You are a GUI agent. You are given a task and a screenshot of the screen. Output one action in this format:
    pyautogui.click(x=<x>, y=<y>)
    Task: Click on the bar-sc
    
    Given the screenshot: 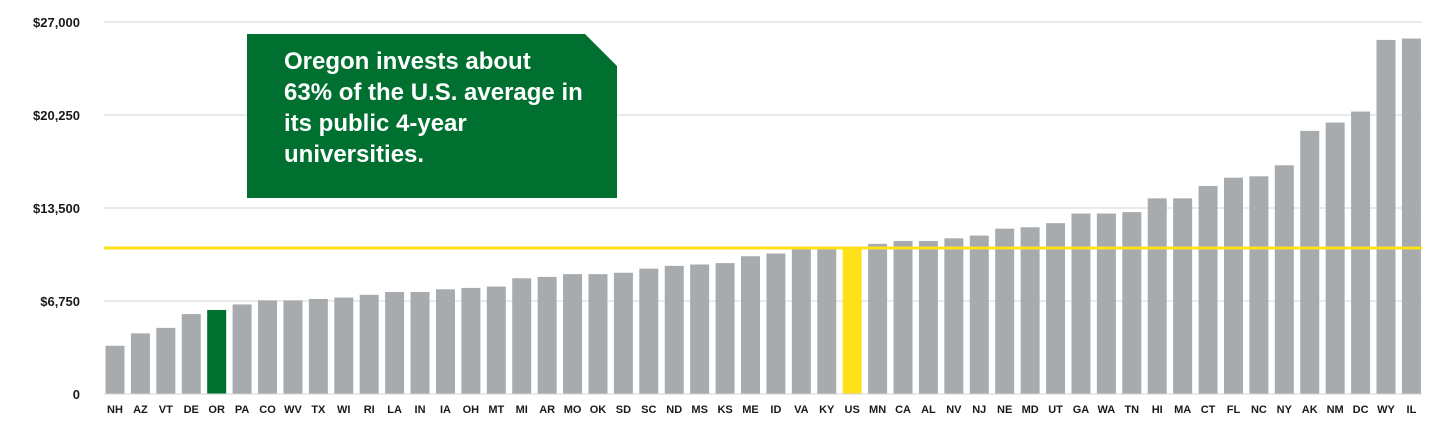 What is the action you would take?
    pyautogui.click(x=649, y=331)
    